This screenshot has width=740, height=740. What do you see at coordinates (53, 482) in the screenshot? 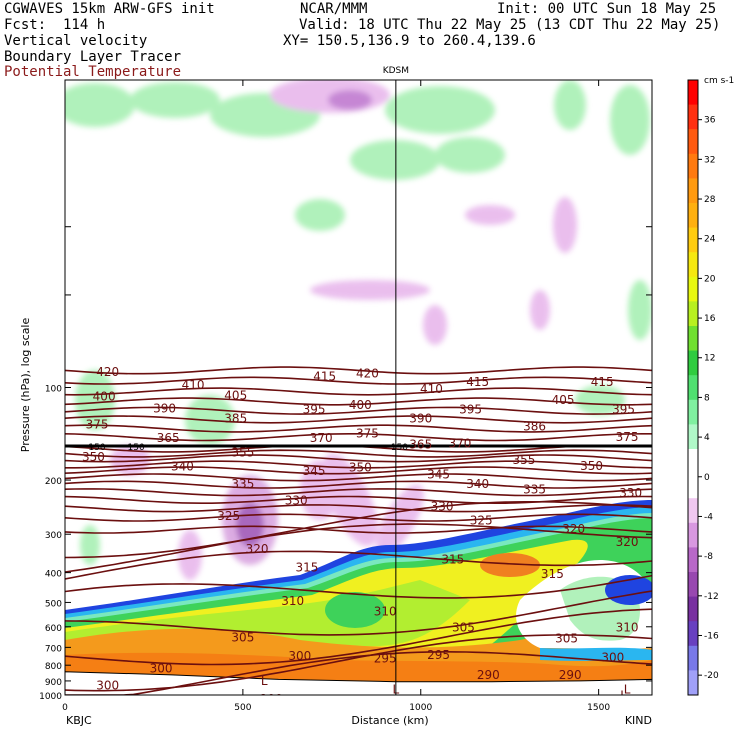
I see `y-tick-label: 200` at bounding box center [53, 482].